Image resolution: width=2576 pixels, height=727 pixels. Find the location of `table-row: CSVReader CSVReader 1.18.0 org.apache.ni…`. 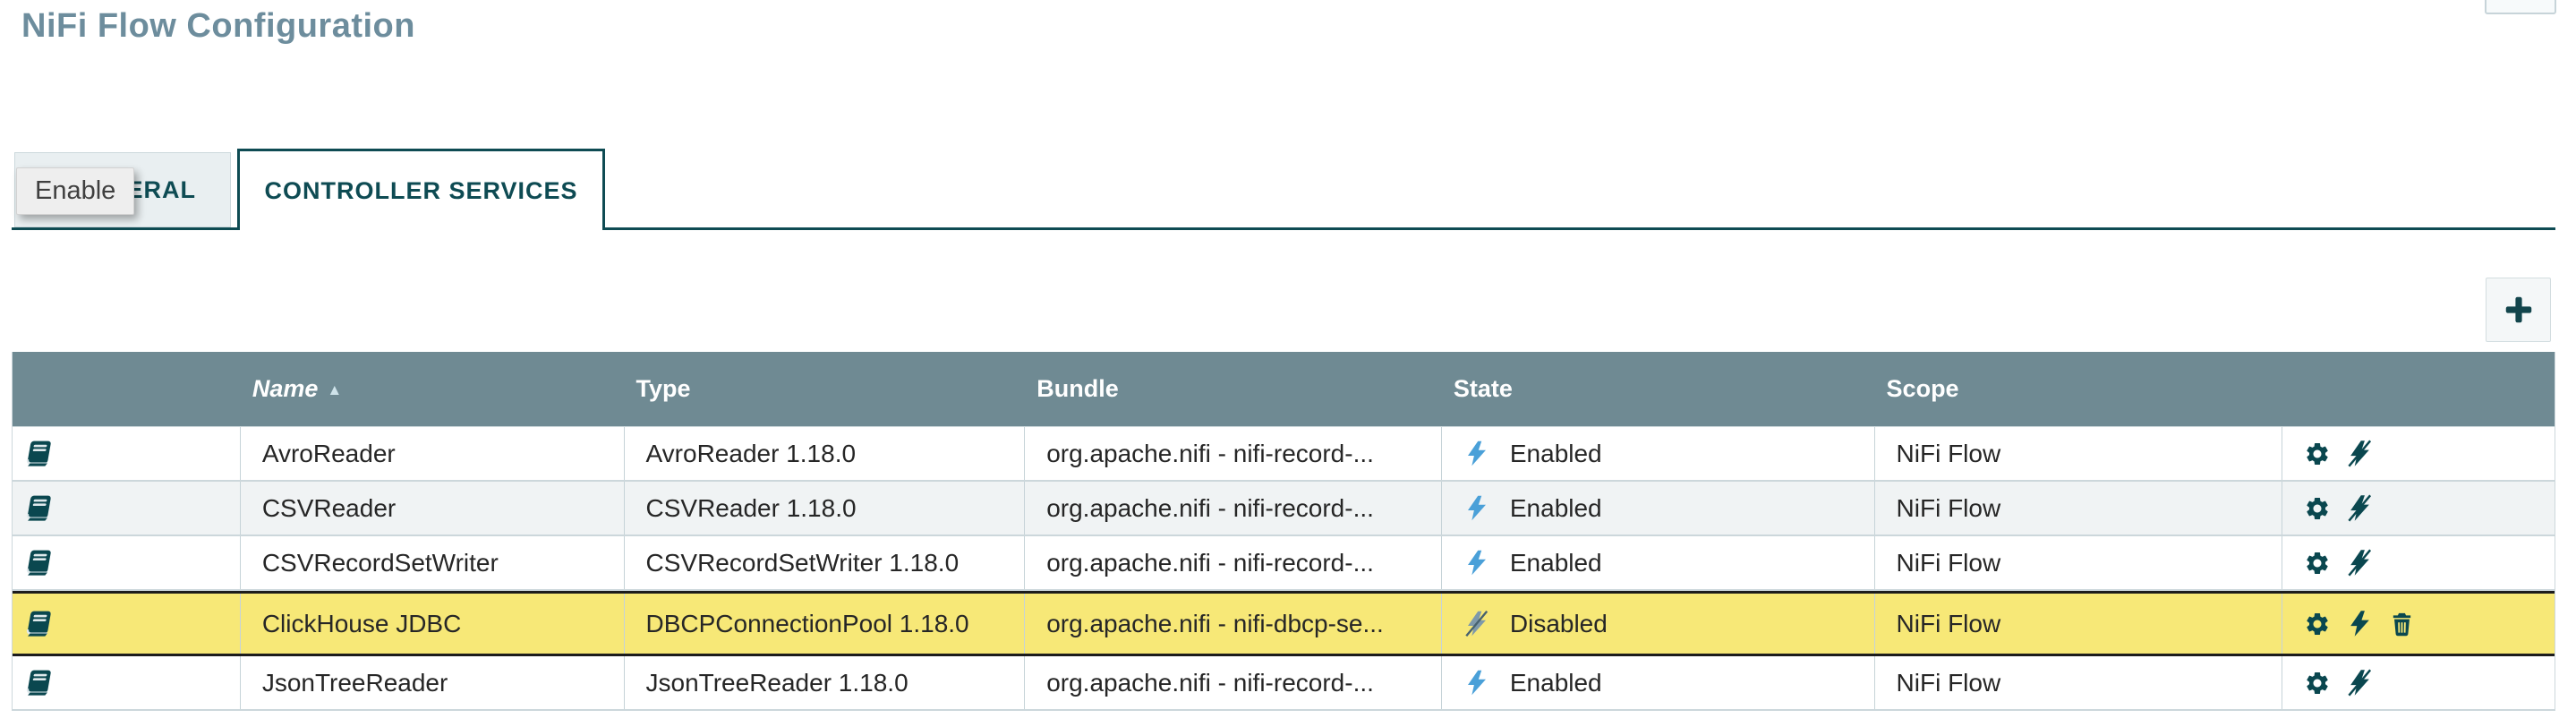

table-row: CSVReader CSVReader 1.18.0 org.apache.ni… is located at coordinates (1284, 509).